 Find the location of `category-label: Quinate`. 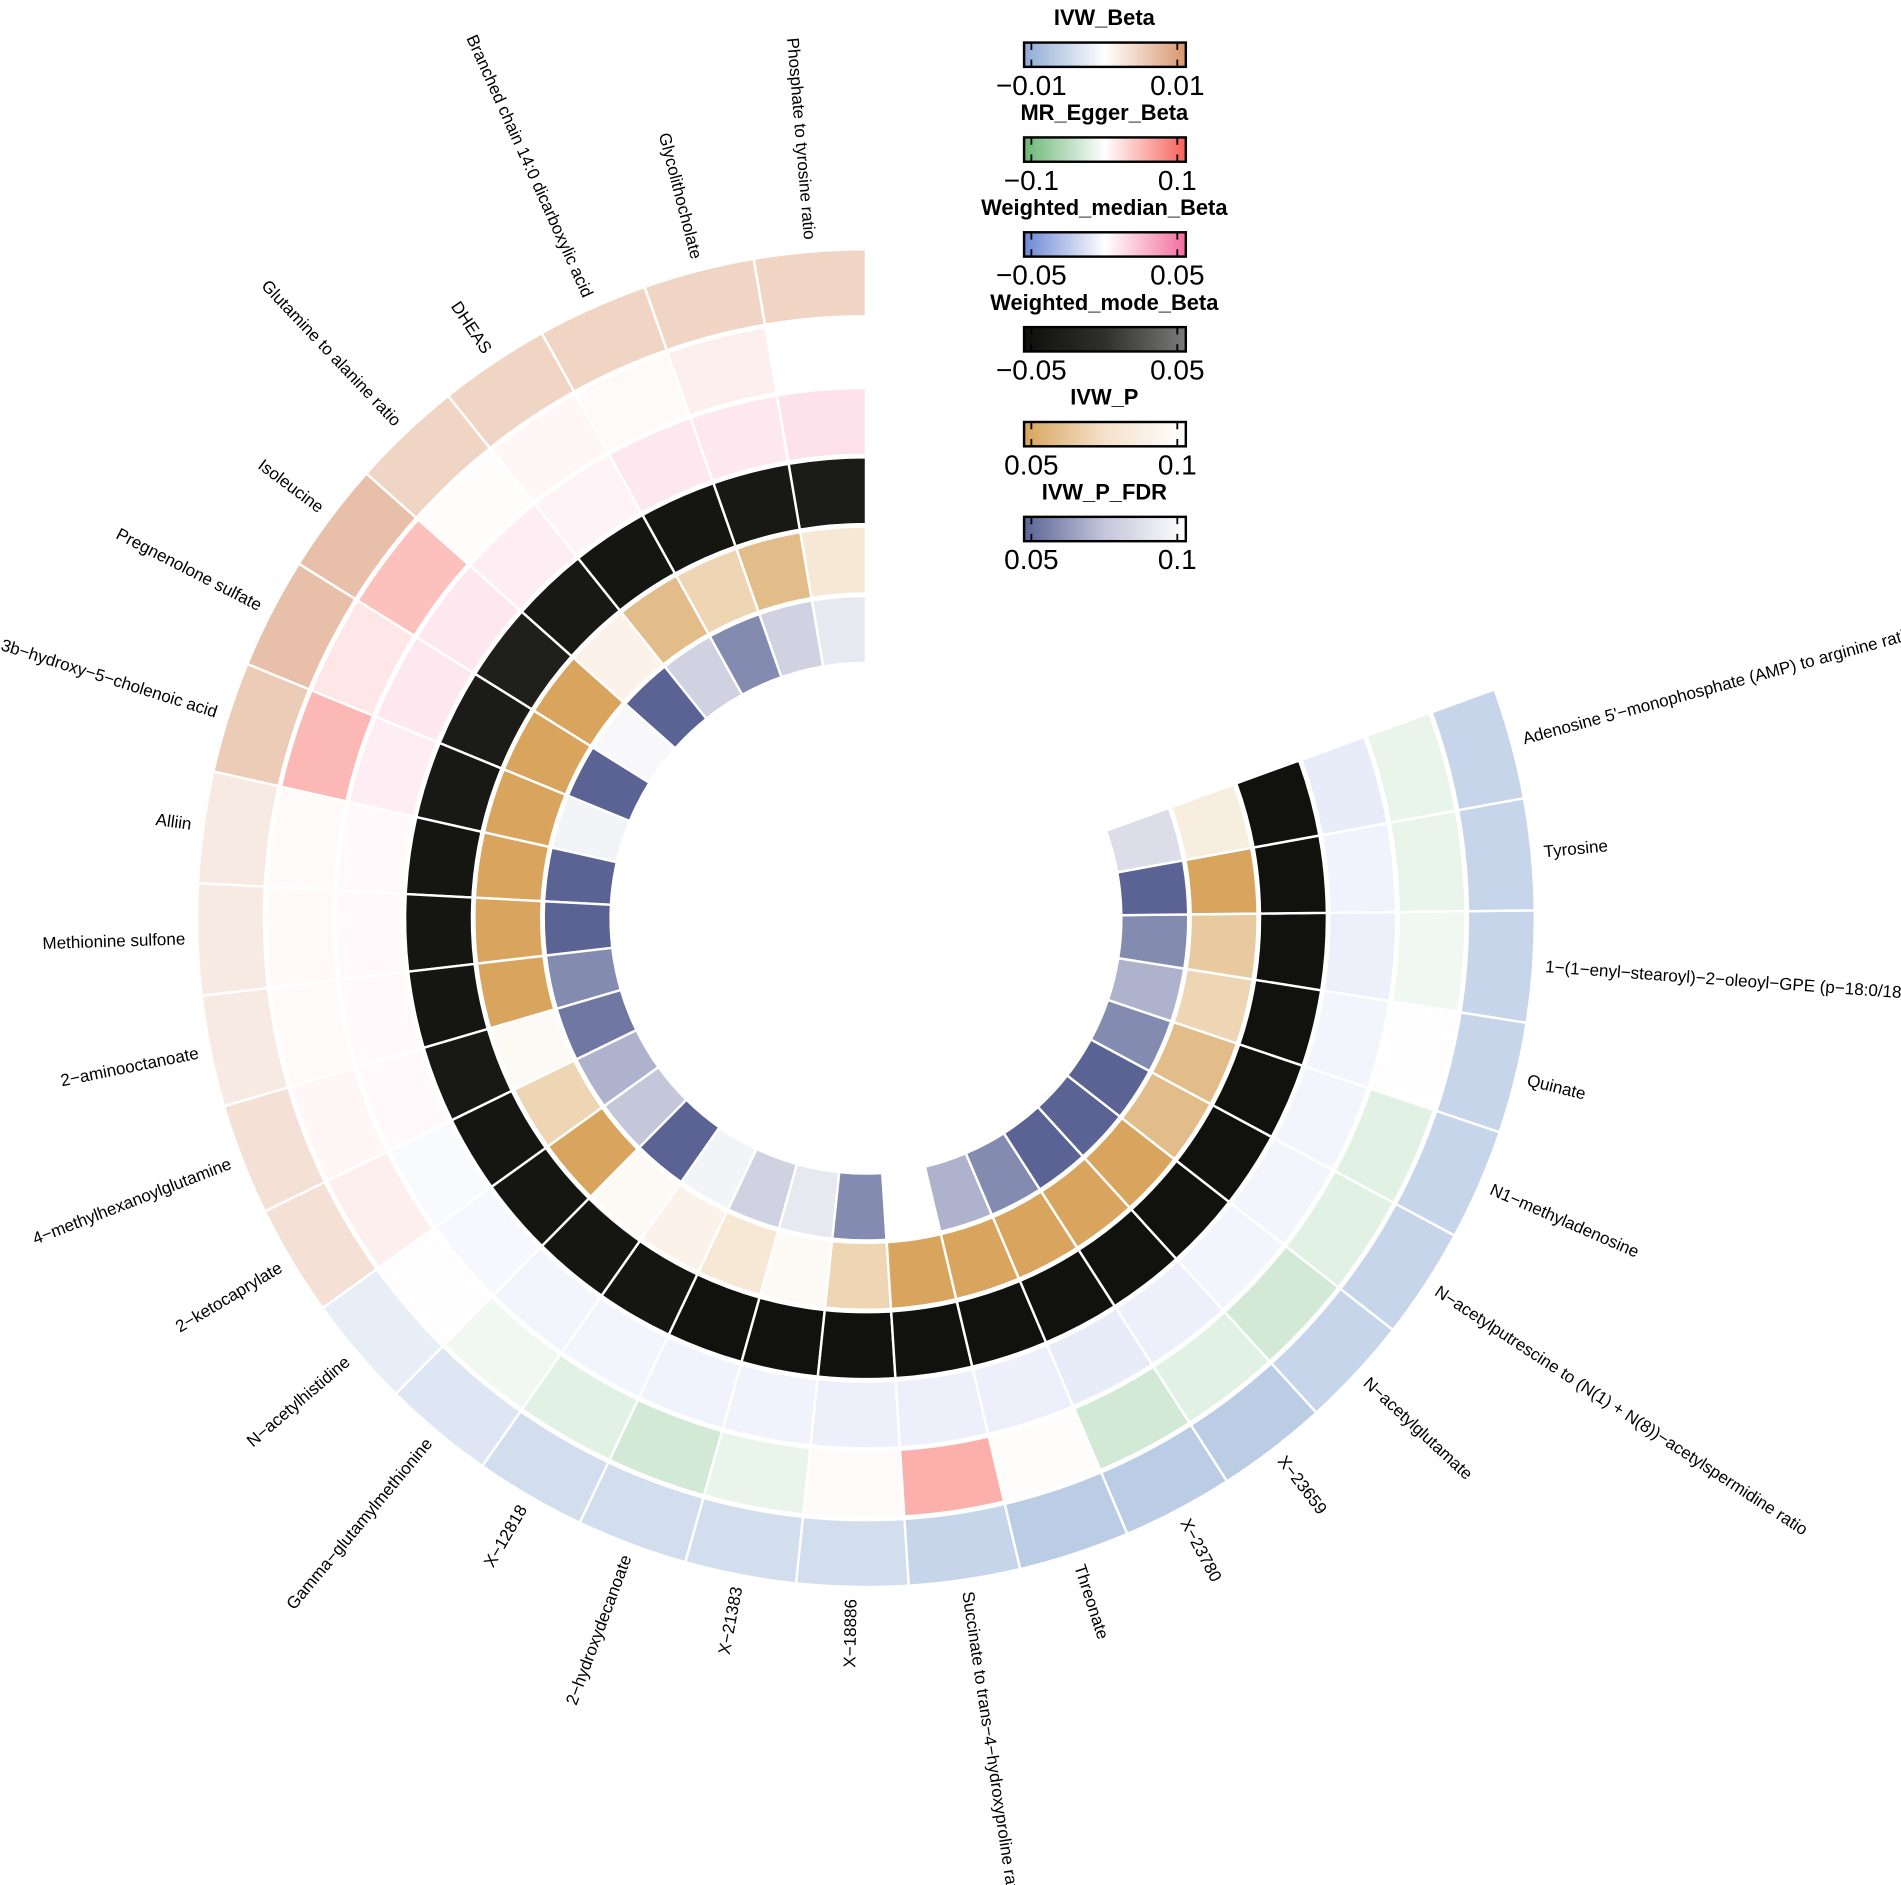

category-label: Quinate is located at coordinates (1556, 1087).